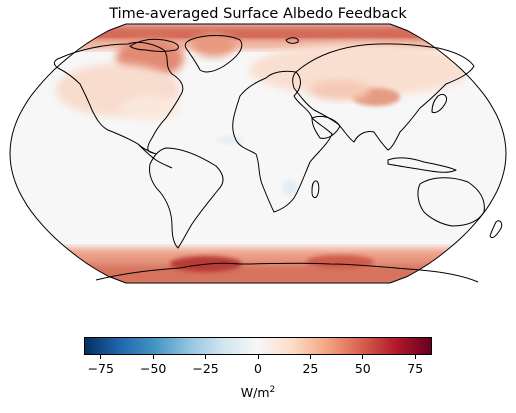 The width and height of the screenshot is (516, 413). Describe the element at coordinates (422, 165) in the screenshot. I see `indonesia-coast` at that location.